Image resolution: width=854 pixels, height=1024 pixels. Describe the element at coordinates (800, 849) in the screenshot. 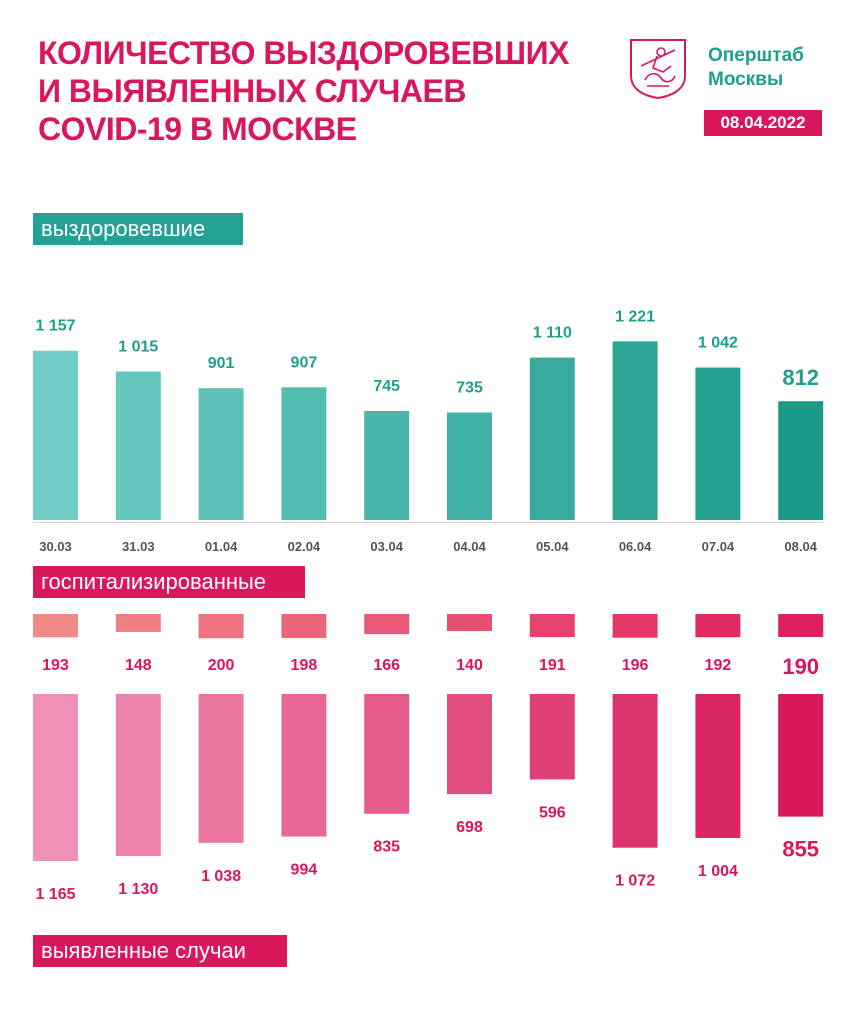

I see `cases-value-label: 855` at that location.